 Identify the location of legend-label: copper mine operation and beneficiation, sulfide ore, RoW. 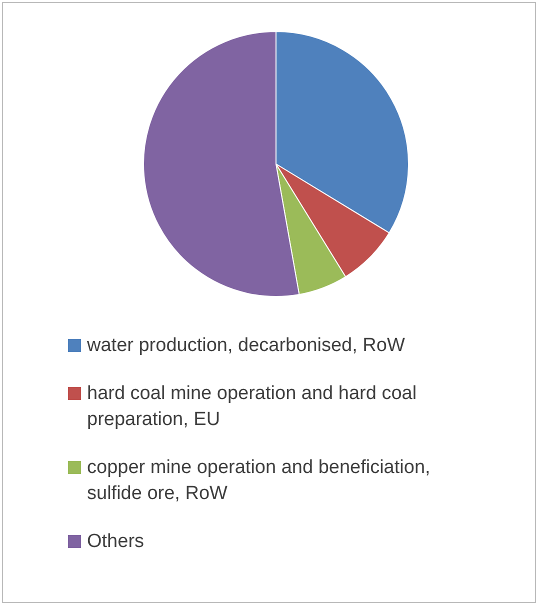
(259, 481).